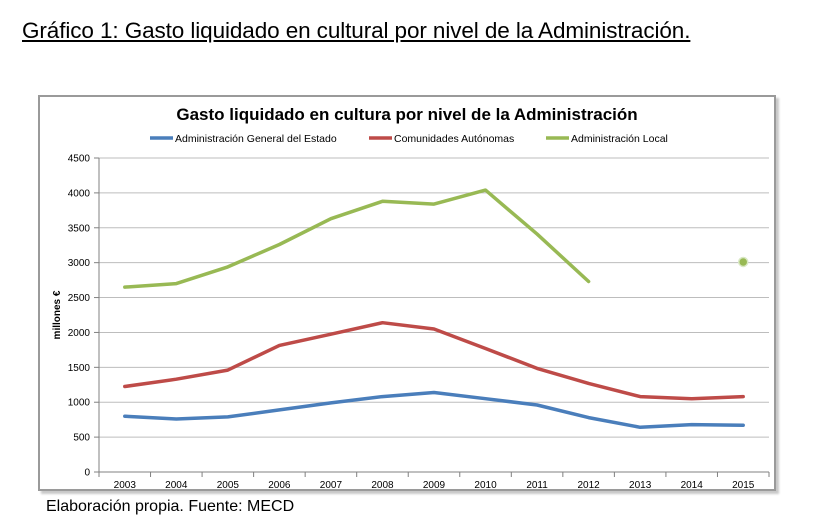  What do you see at coordinates (79, 298) in the screenshot?
I see `y-tick-label: 2500` at bounding box center [79, 298].